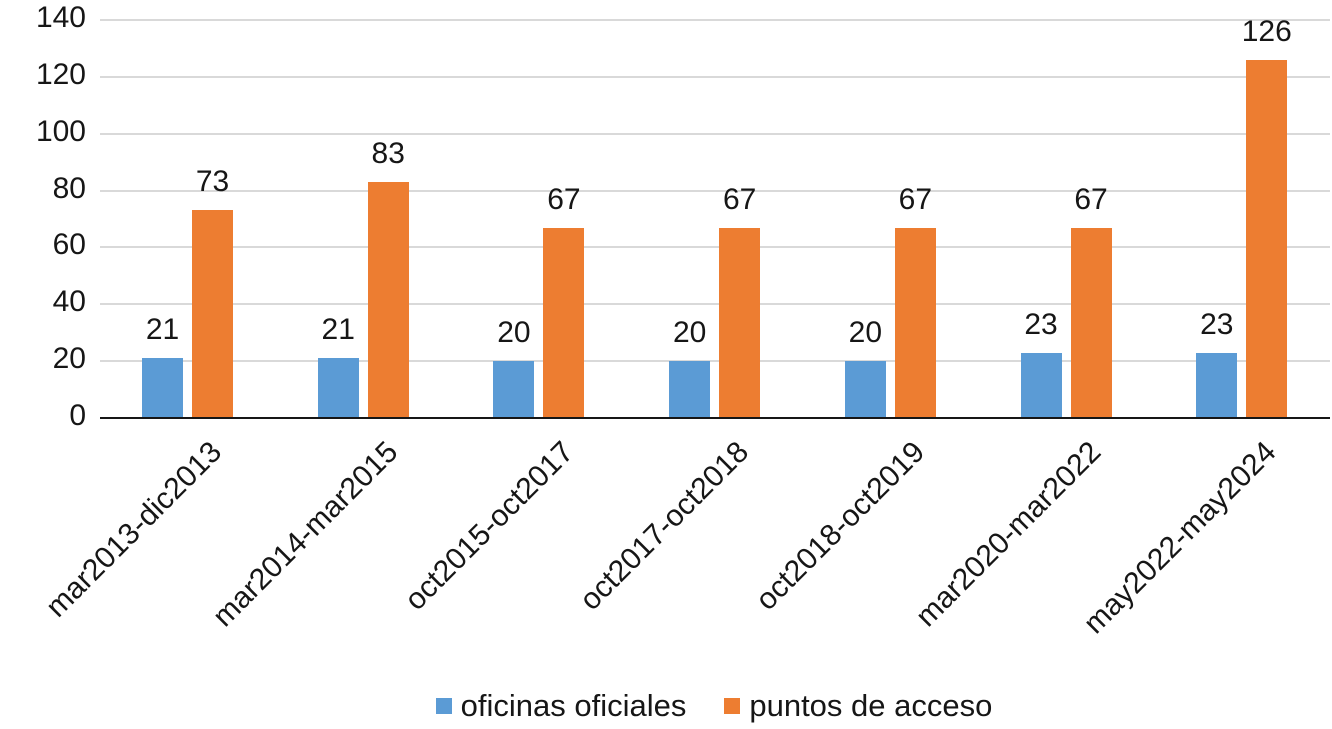  I want to click on legend-label: oficinas oficiales, so click(573, 705).